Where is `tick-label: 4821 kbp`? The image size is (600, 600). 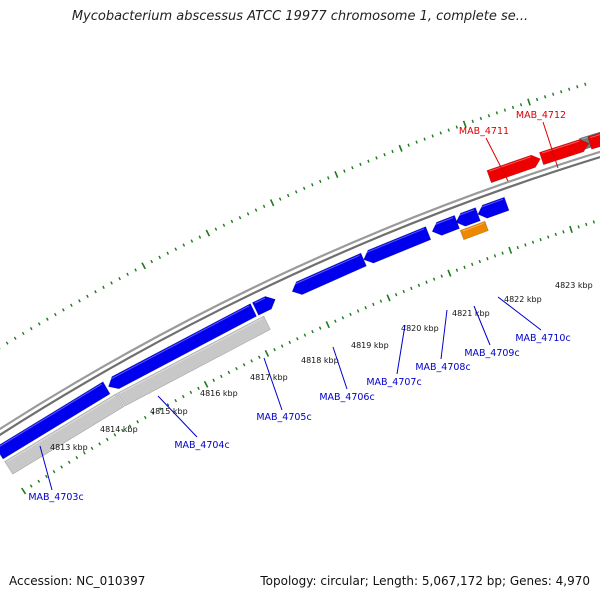
tick-label: 4821 kbp is located at coordinates (471, 313).